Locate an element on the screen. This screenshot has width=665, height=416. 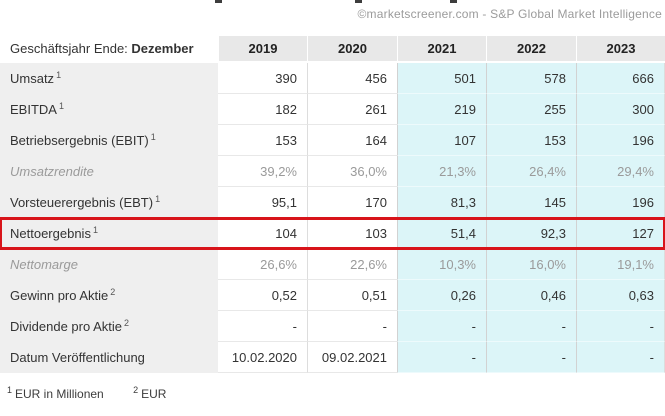
year-header-2021: 2021 is located at coordinates (441, 49).